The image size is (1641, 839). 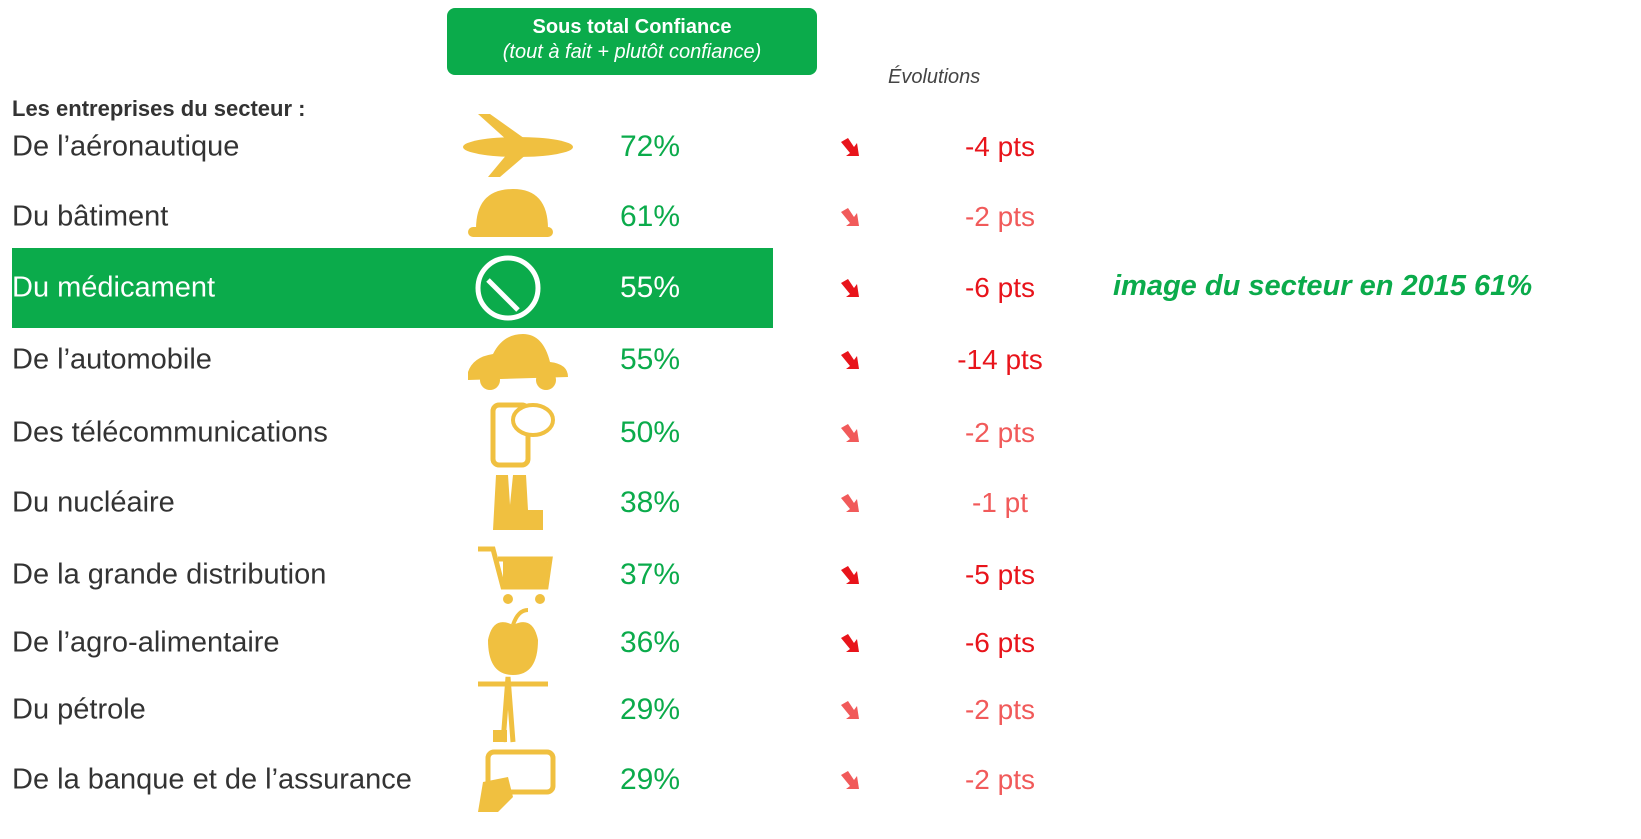 I want to click on evolution-value: -4 pts, so click(x=1000, y=146).